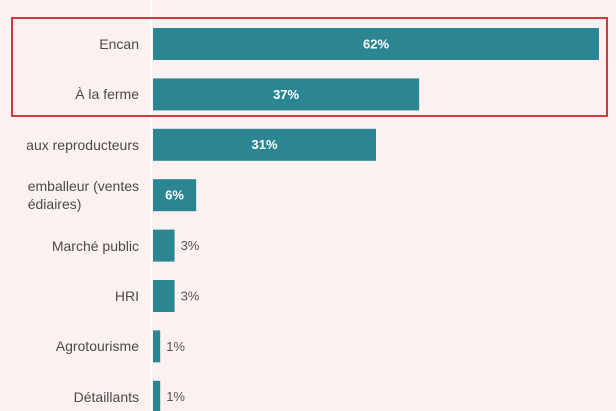 The image size is (616, 411). Describe the element at coordinates (106, 396) in the screenshot. I see `category-label: Détaillants` at that location.